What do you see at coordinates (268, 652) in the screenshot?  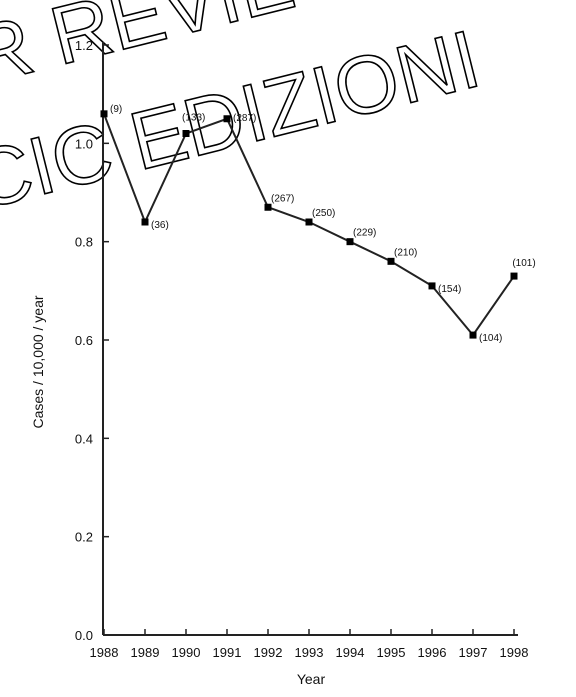 I see `x-tick-label: 1992` at bounding box center [268, 652].